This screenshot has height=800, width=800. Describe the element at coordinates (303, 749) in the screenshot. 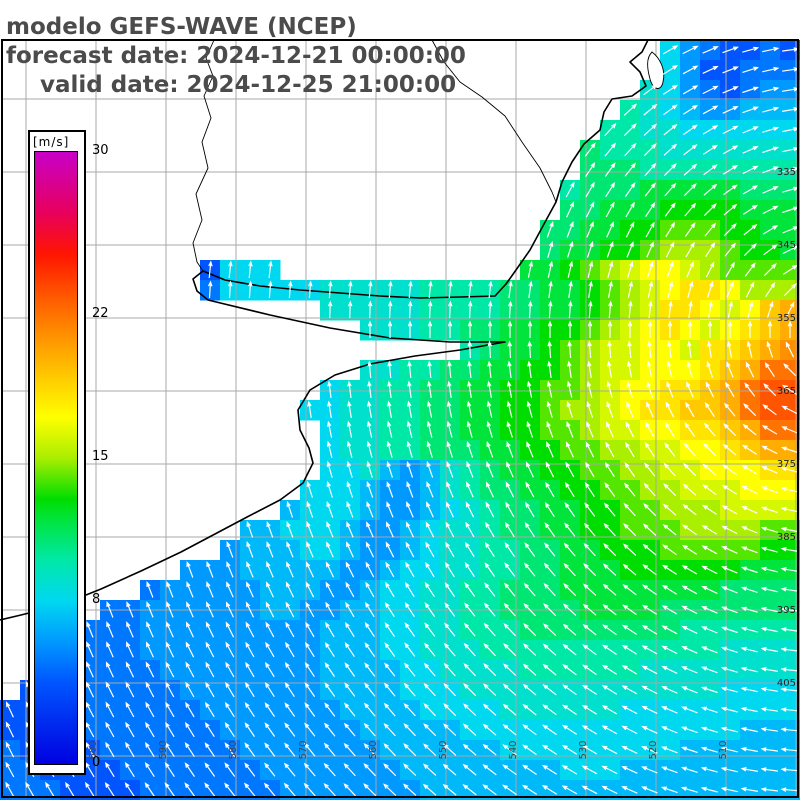

I see `lon-label: 570` at that location.